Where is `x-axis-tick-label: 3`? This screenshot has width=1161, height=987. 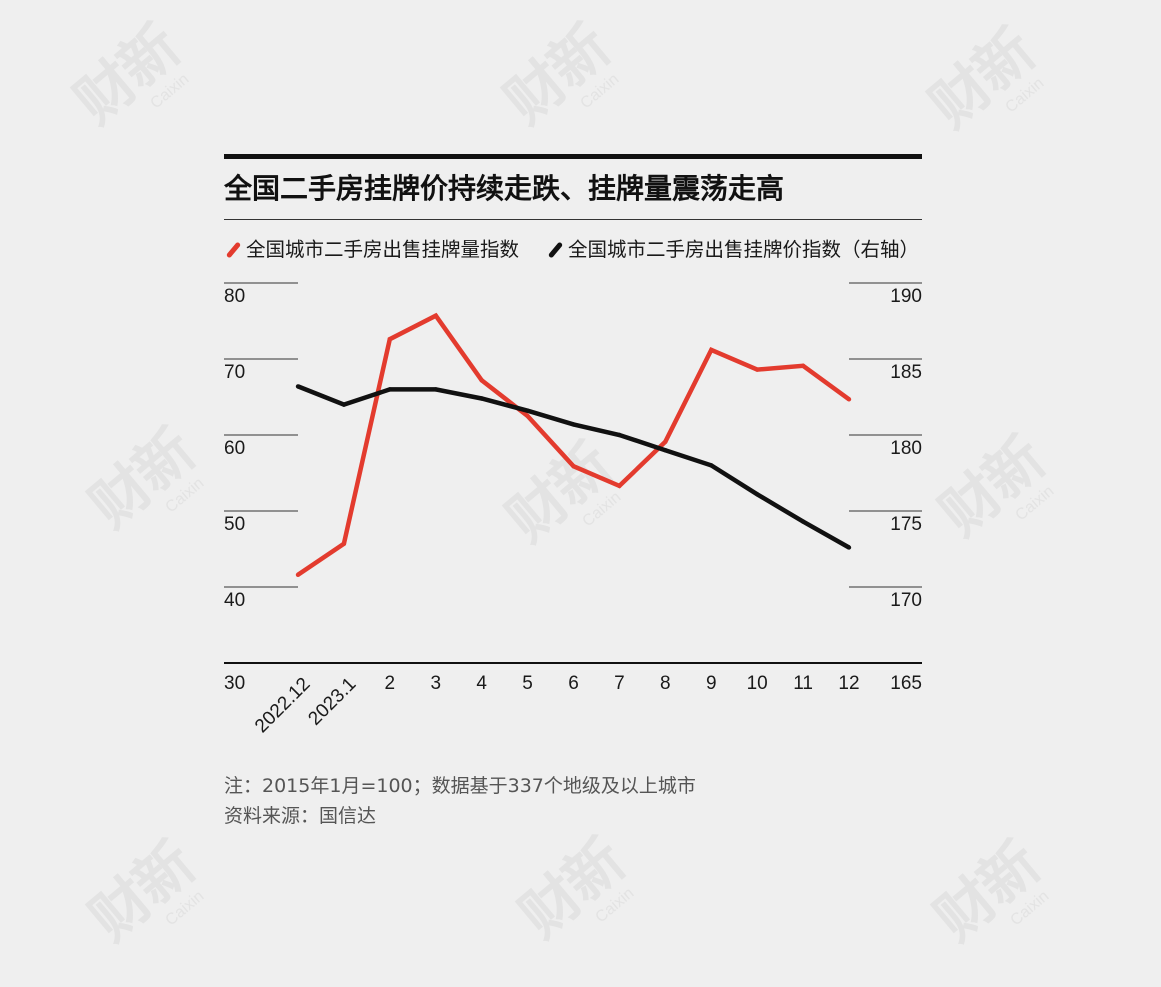 x-axis-tick-label: 3 is located at coordinates (435, 683).